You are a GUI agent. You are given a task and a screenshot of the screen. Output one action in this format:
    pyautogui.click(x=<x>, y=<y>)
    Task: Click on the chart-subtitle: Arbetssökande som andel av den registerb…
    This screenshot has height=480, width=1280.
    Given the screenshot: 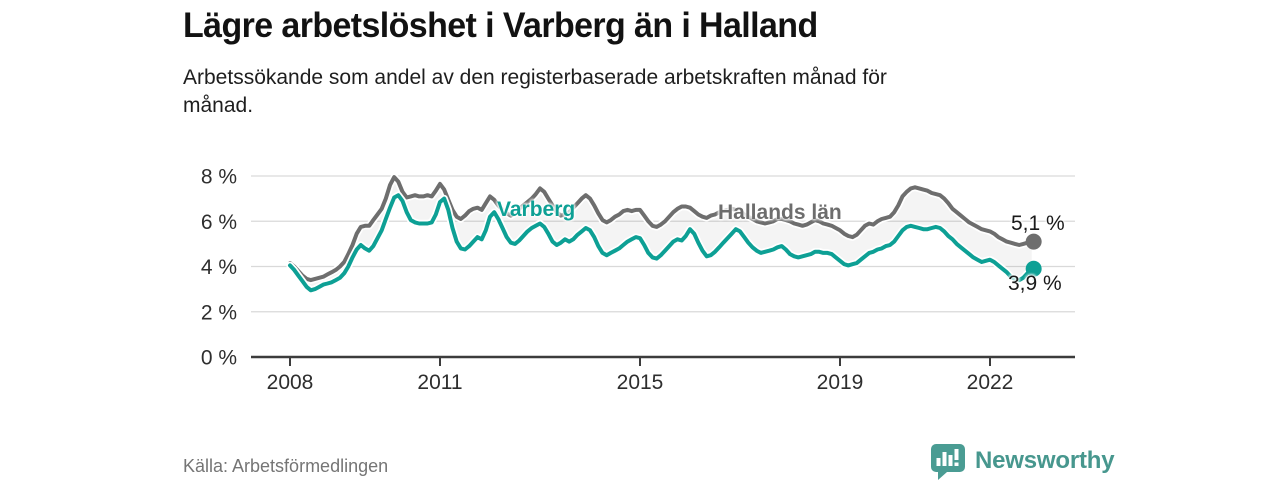 What is the action you would take?
    pyautogui.click(x=535, y=92)
    